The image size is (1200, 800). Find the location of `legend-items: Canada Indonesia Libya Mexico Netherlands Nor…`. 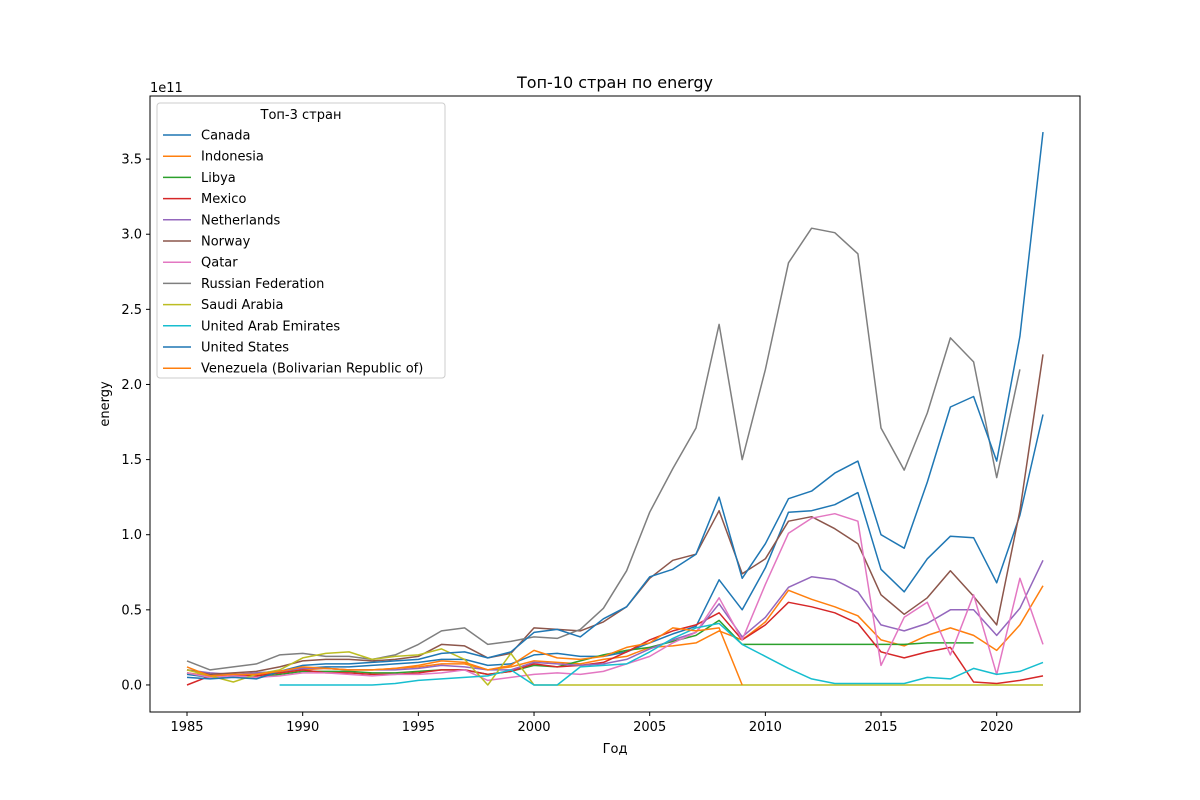

legend-items: Canada Indonesia Libya Mexico Netherlands Nor… is located at coordinates (293, 253).